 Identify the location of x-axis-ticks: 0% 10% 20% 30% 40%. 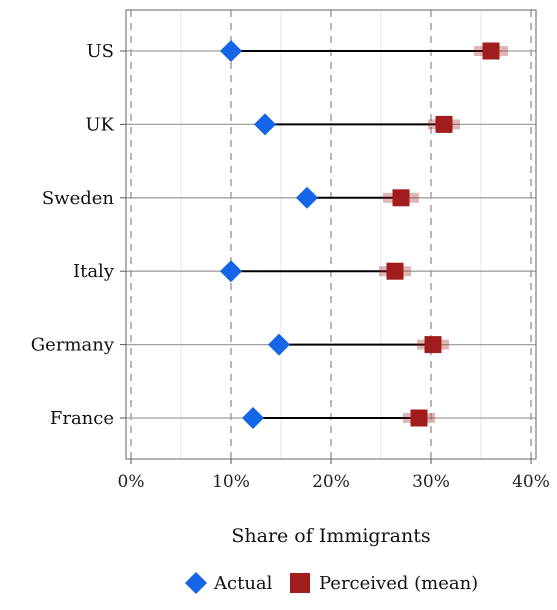
(334, 475).